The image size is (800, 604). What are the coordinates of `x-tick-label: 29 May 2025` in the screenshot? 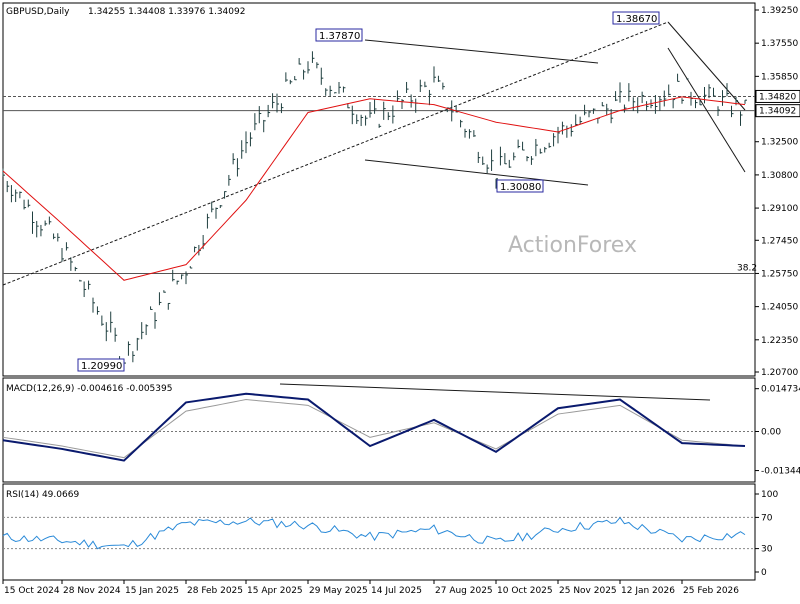 It's located at (338, 591).